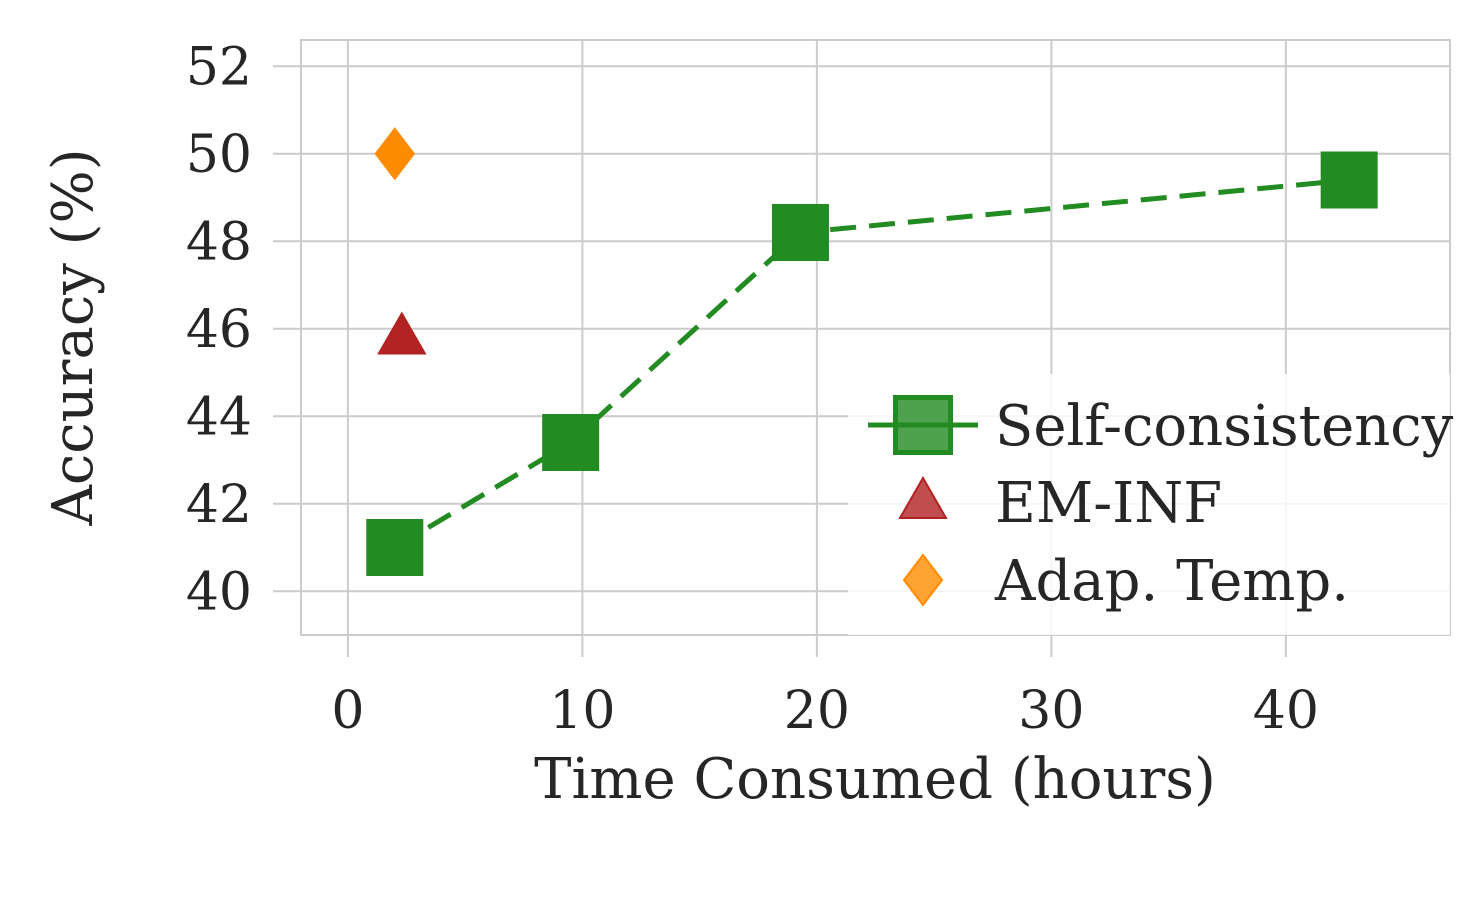  Describe the element at coordinates (1051, 711) in the screenshot. I see `x-tick-label: 30` at that location.